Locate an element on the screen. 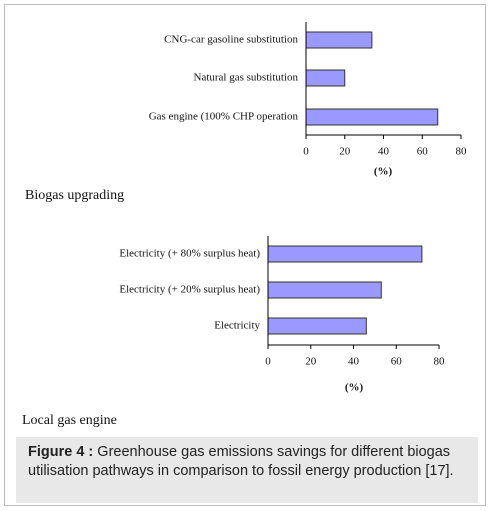  category-label: CNG-car gasoline substitution is located at coordinates (231, 40).